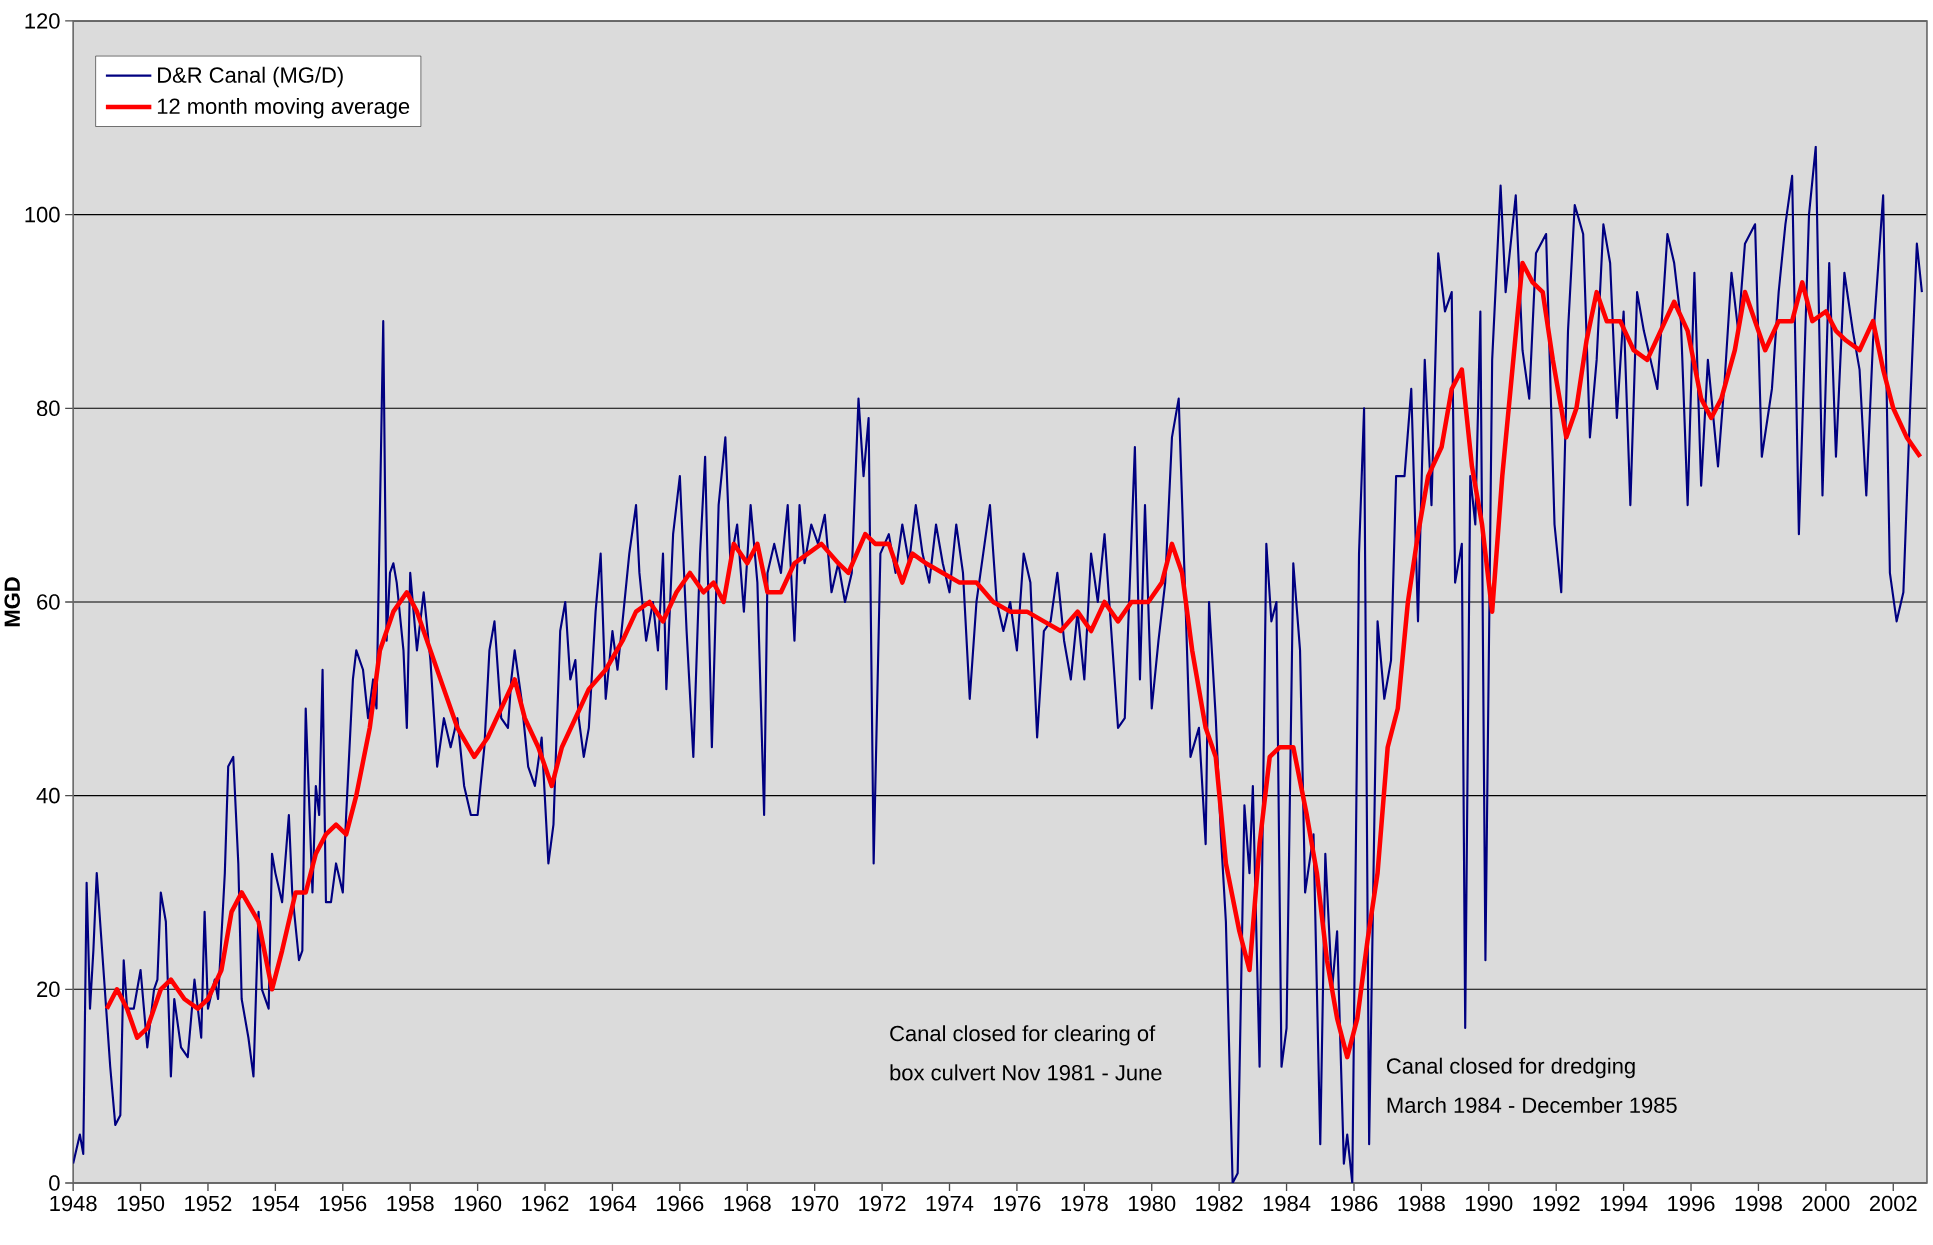  What do you see at coordinates (1152, 1203) in the screenshot?
I see `x-tick-label: 1980` at bounding box center [1152, 1203].